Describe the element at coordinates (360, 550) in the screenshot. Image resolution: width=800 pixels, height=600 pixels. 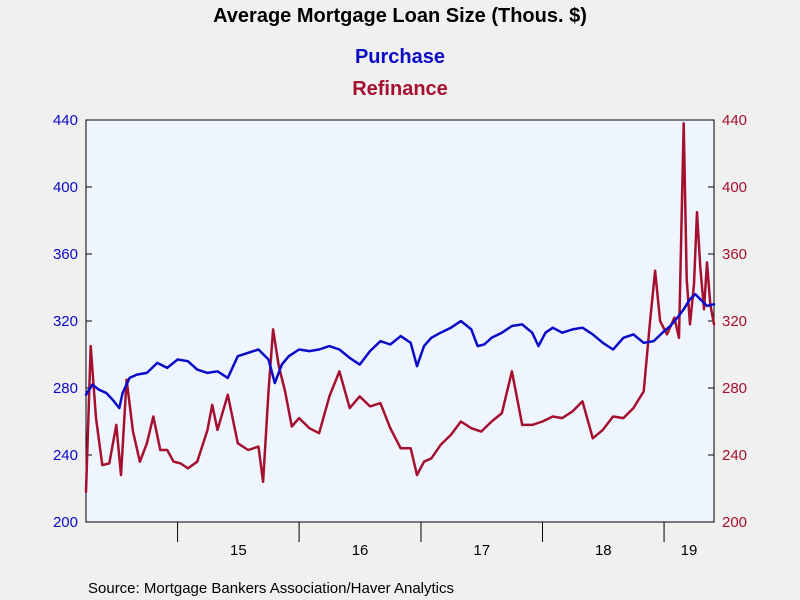
I see `x-tick-label: 16` at that location.